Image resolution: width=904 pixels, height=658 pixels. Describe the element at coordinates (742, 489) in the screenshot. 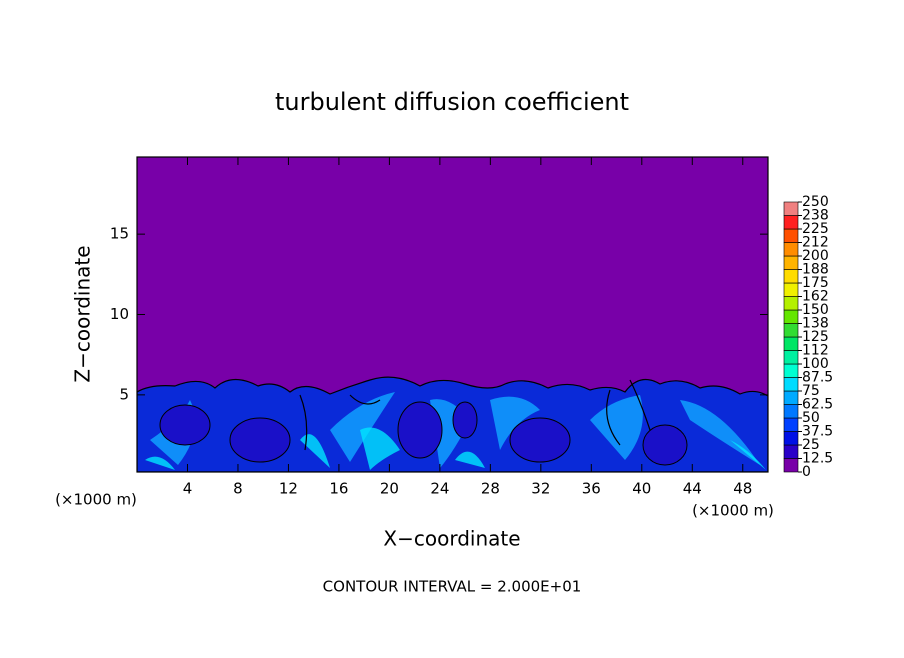

I see `x-tick-label: 48` at that location.